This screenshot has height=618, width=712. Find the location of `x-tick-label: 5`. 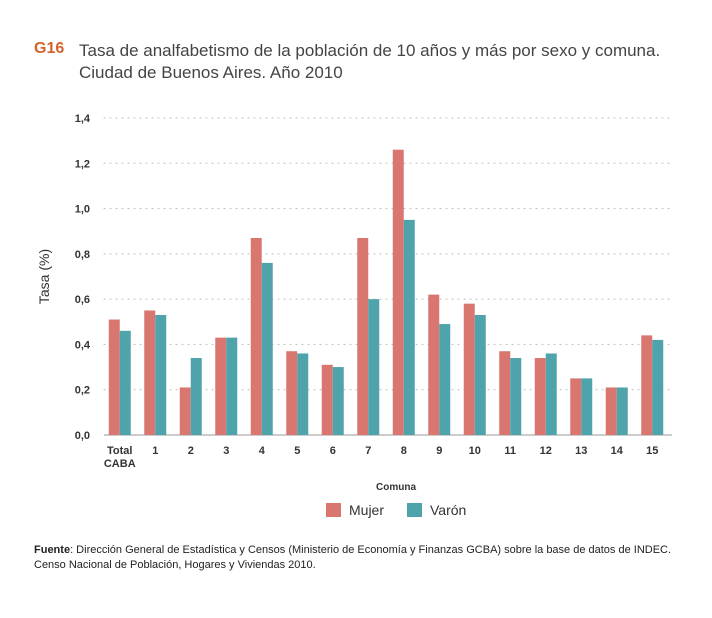

x-tick-label: 5 is located at coordinates (297, 451).